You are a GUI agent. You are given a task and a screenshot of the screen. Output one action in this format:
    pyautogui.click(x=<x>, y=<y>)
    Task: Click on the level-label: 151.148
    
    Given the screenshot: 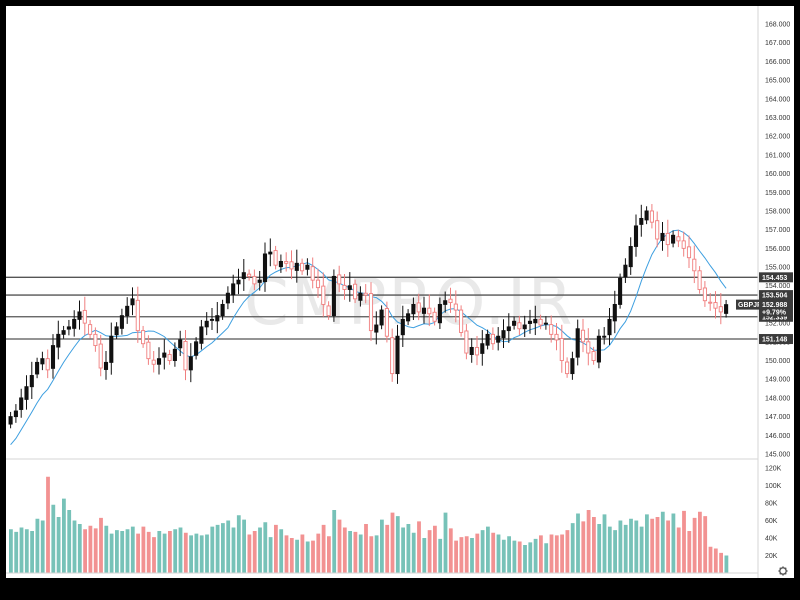 What is the action you would take?
    pyautogui.click(x=774, y=340)
    